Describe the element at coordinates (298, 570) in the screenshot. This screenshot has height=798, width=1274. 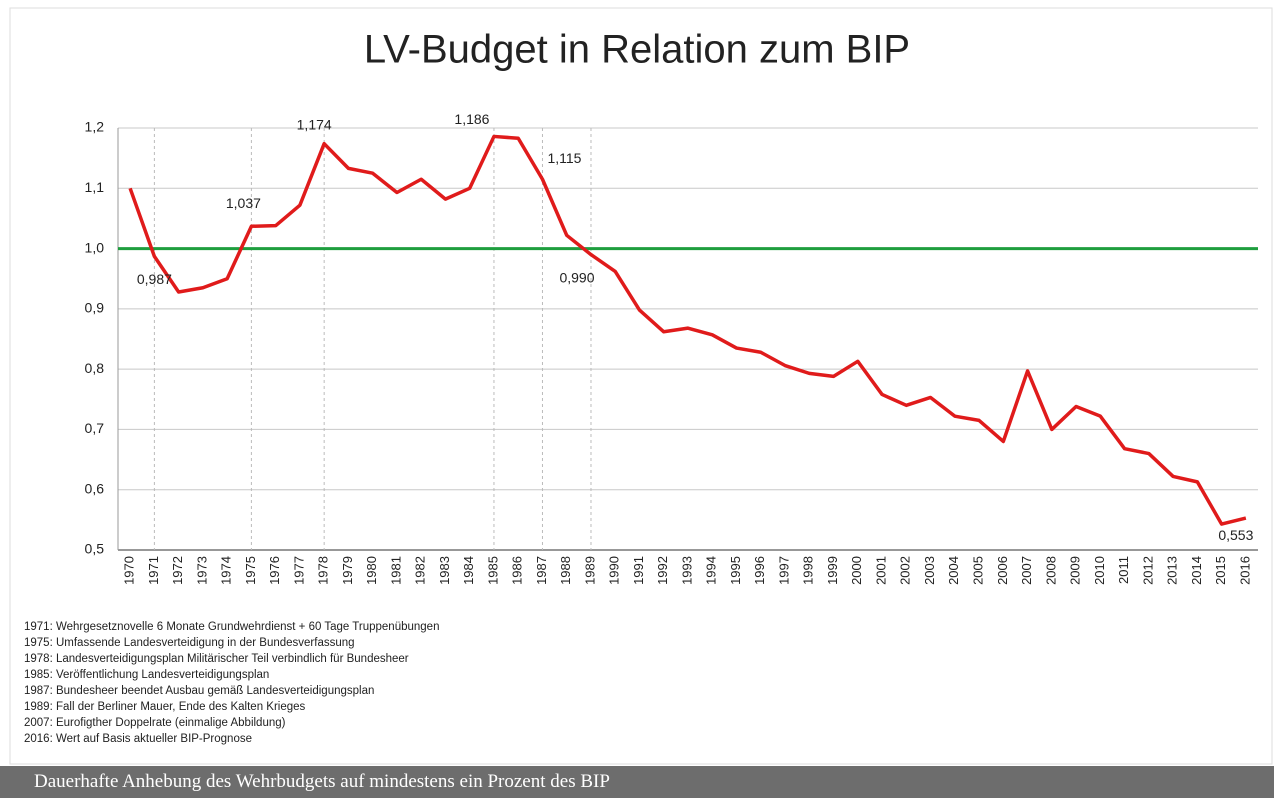
I see `x-tick-label: 1977` at that location.